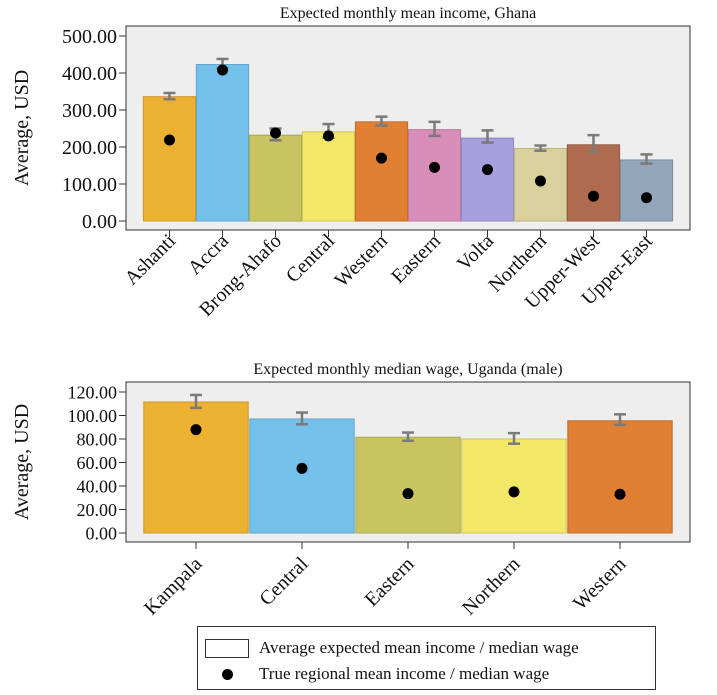  I want to click on chart2-y-tick-label: 100.00, so click(93, 416).